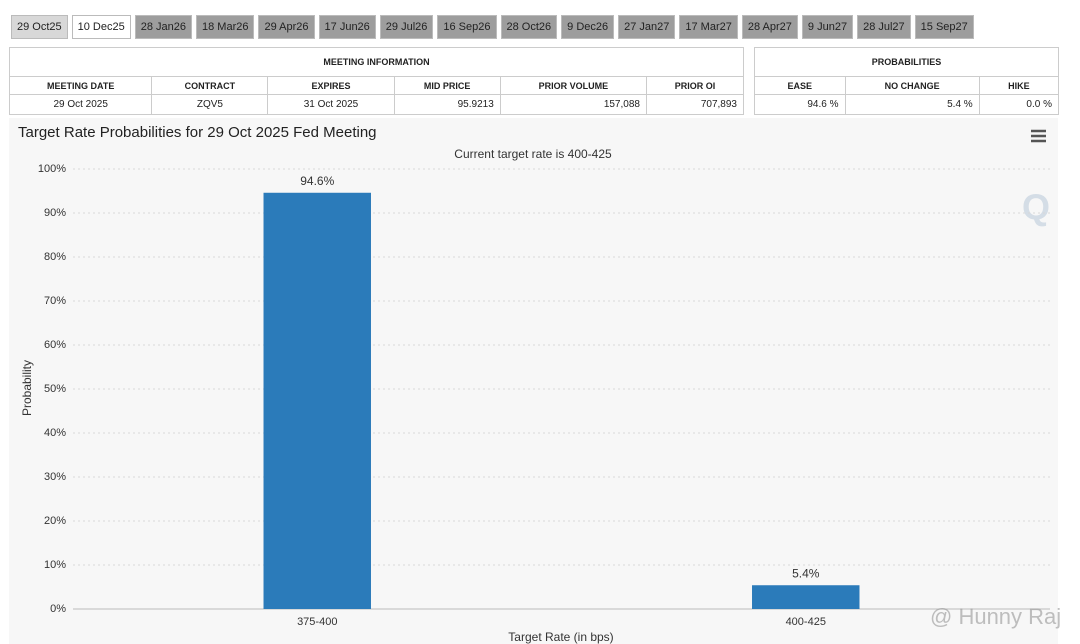 The height and width of the screenshot is (644, 1080). I want to click on meeting-tab: 15 Sep27, so click(944, 27).